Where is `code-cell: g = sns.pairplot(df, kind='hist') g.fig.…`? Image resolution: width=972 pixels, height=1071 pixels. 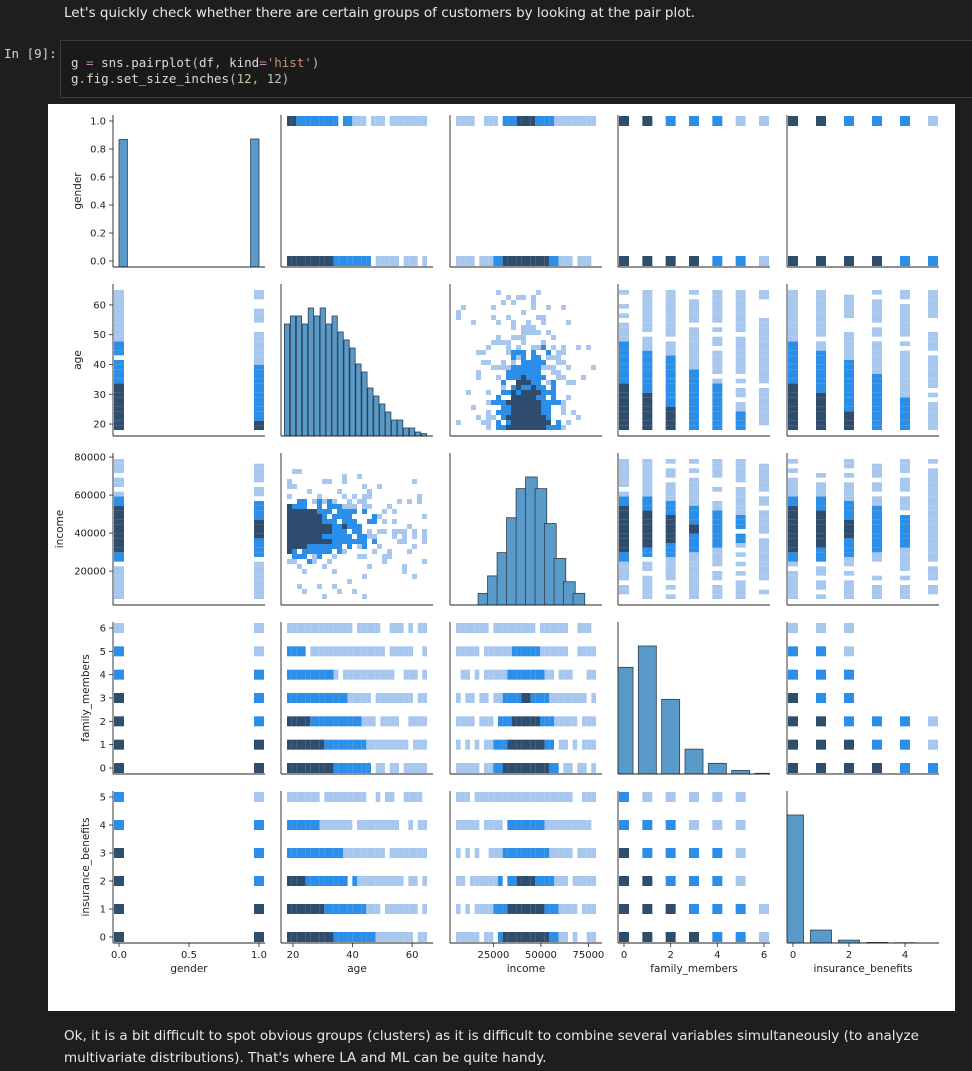 code-cell: g = sns.pairplot(df, kind='hist') g.fig.… is located at coordinates (516, 69).